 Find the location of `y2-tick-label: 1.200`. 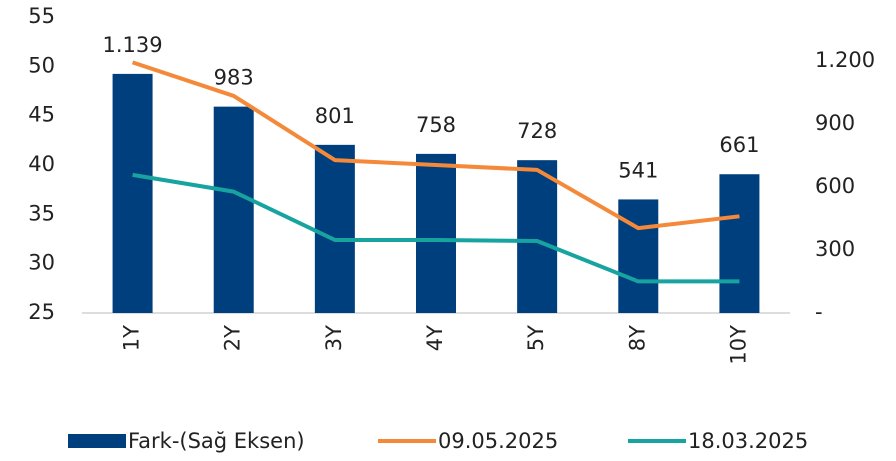

y2-tick-label: 1.200 is located at coordinates (845, 60).